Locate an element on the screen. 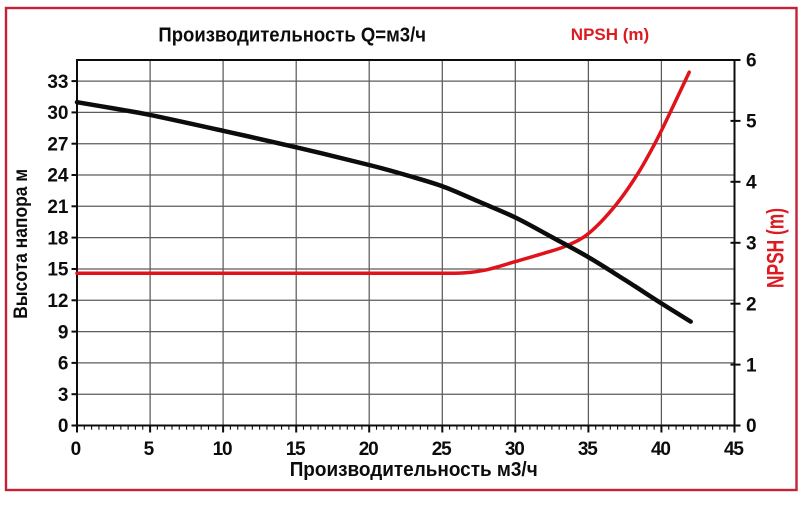 This screenshot has height=505, width=807. svg-text: 45 is located at coordinates (734, 449).